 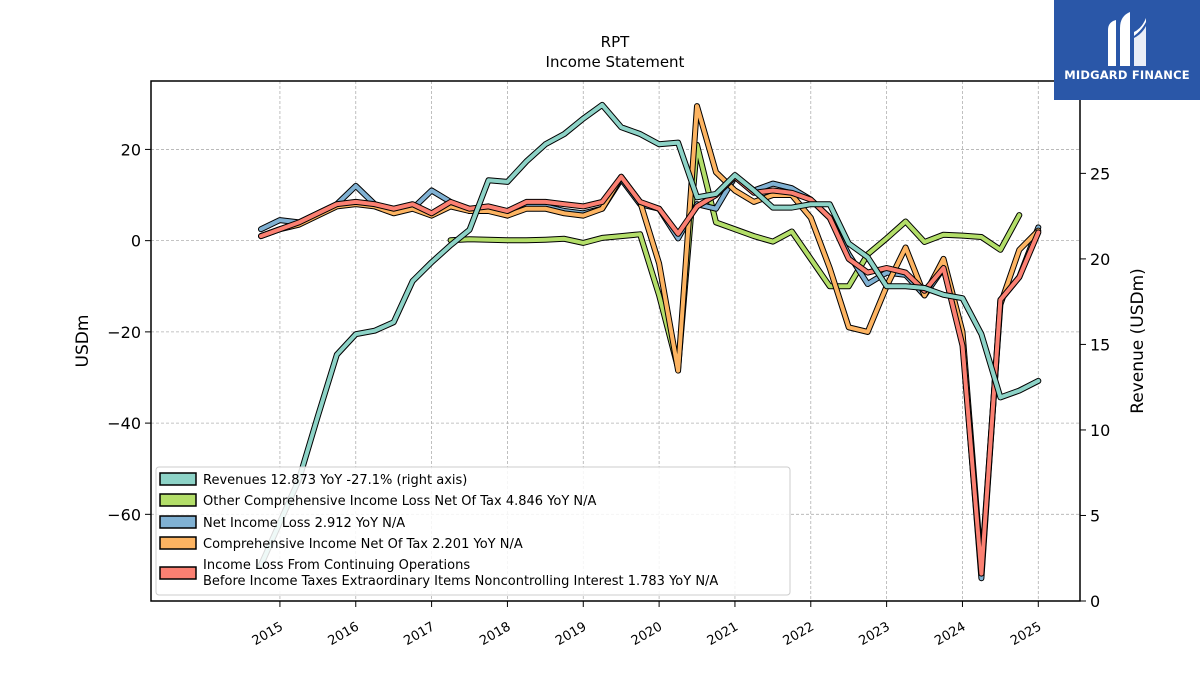 What do you see at coordinates (344, 634) in the screenshot?
I see `x-axis-tick-label: 2016` at bounding box center [344, 634].